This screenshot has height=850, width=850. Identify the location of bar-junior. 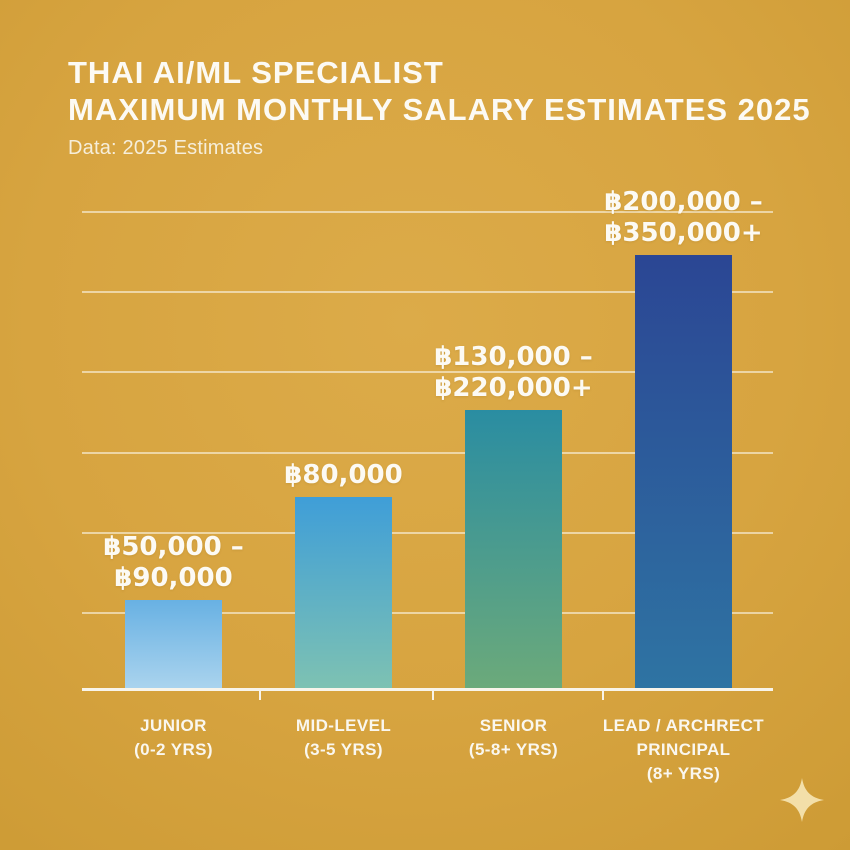
(173, 645).